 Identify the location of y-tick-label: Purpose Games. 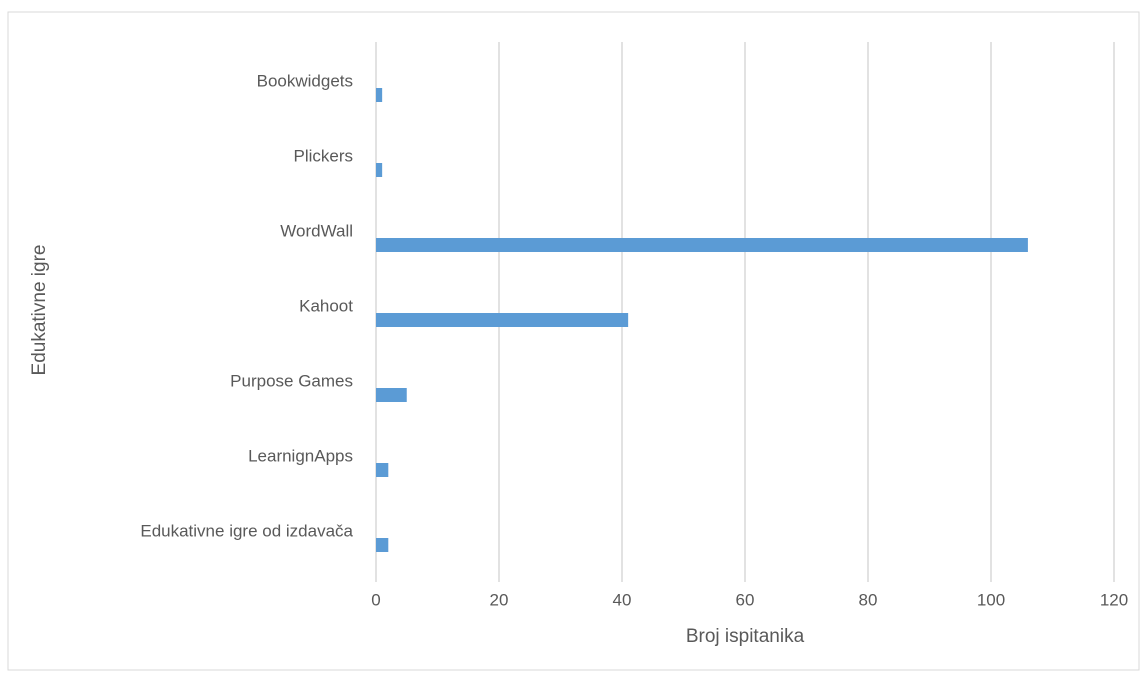
(291, 380).